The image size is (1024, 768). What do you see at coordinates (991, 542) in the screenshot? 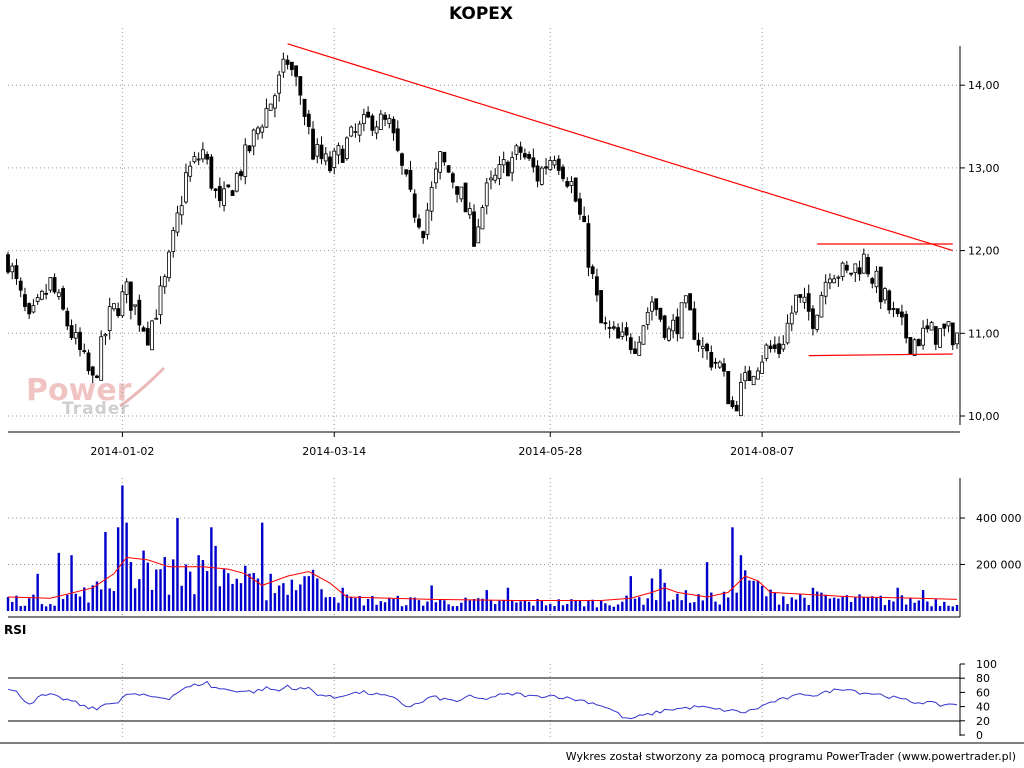
I see `volume-tick-labels: 200 000 400 000` at bounding box center [991, 542].